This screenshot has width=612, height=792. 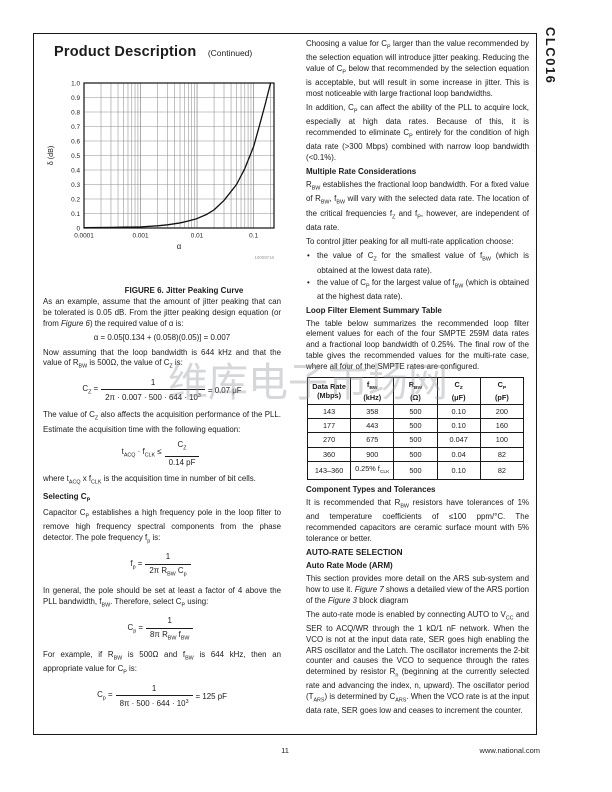 What do you see at coordinates (125, 52) in the screenshot?
I see `page-title: Product Description` at bounding box center [125, 52].